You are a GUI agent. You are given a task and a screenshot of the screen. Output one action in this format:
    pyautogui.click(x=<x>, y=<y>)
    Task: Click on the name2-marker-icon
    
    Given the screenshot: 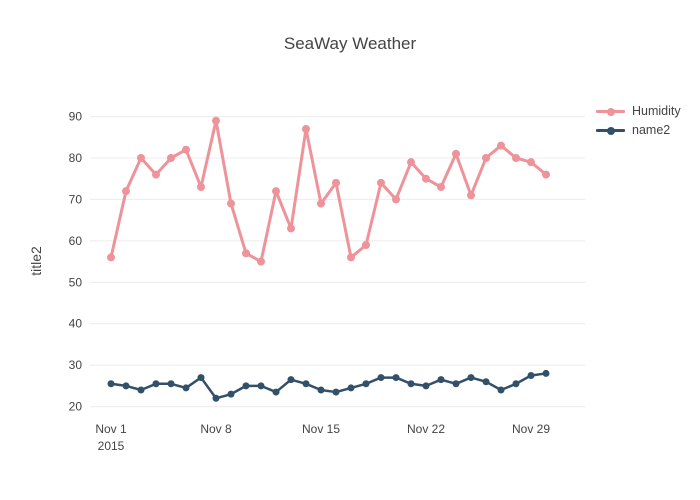 What is the action you would take?
    pyautogui.click(x=610, y=130)
    